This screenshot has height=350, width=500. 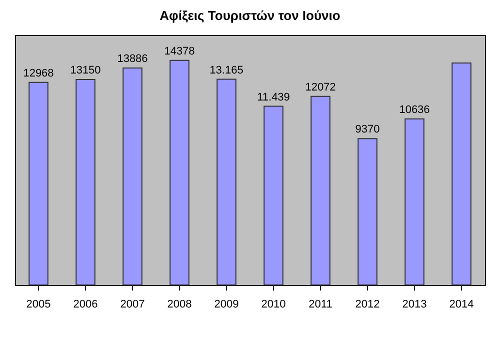 I want to click on data-label: 12072, so click(x=320, y=87).